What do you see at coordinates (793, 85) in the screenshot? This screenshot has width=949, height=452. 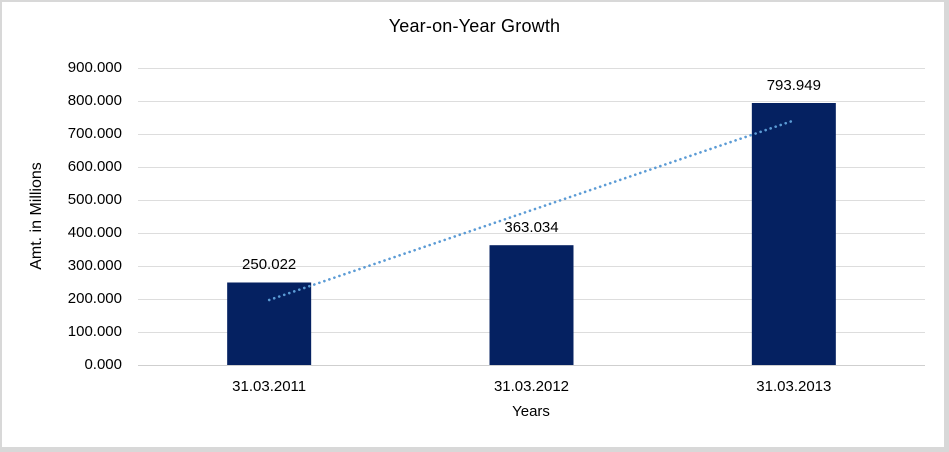 I see `data-label: 793.949` at bounding box center [793, 85].